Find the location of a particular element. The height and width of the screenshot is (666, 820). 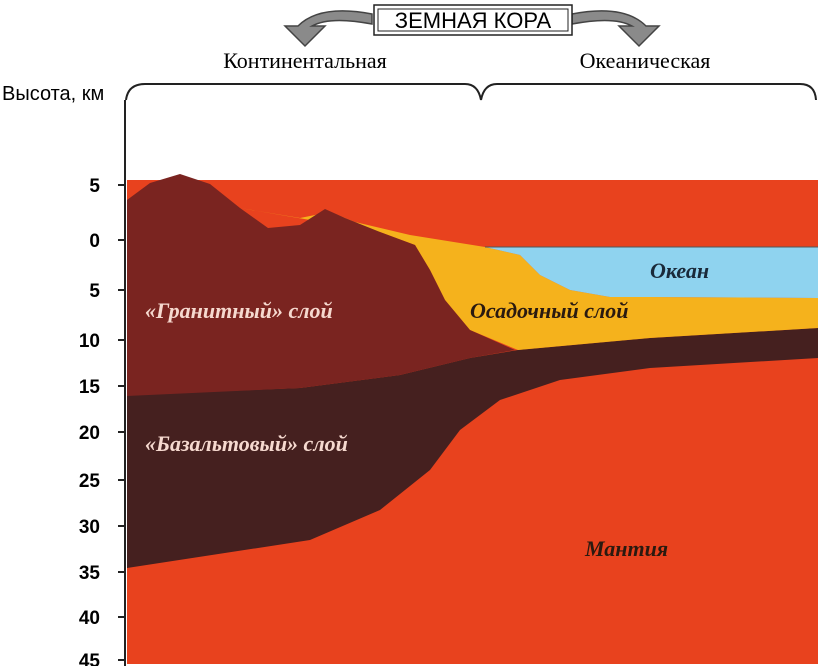

tick-label: 10 is located at coordinates (89, 341).